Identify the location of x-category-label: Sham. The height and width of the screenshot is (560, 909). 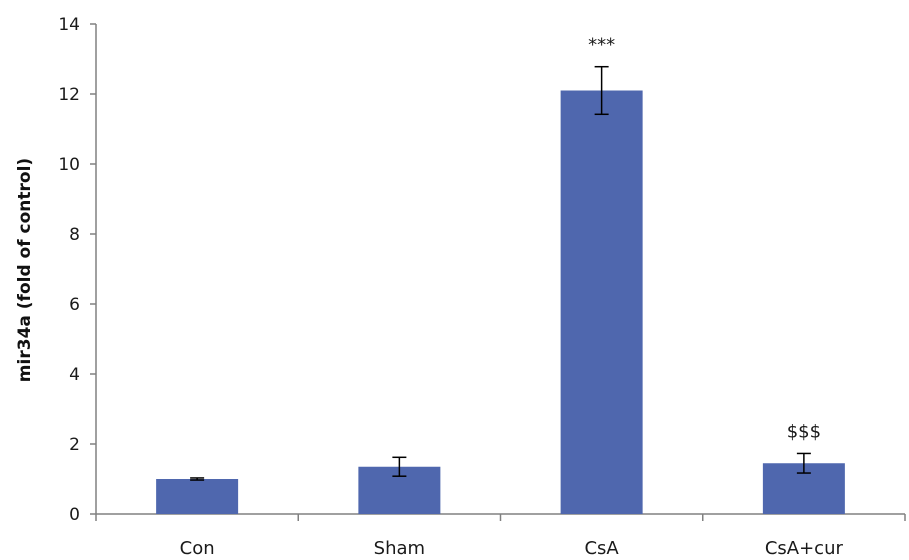
(399, 548).